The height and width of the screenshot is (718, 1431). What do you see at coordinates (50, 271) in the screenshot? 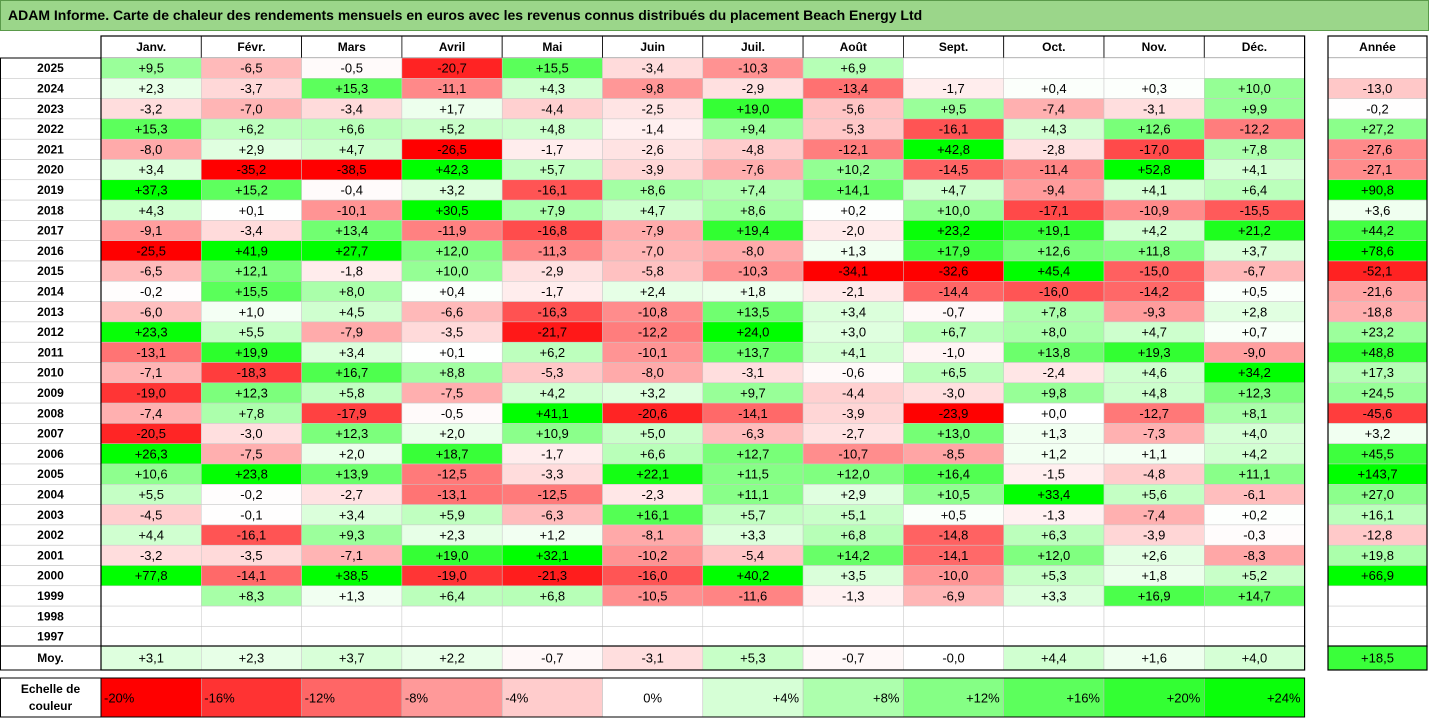
I see `year-label: 2015` at bounding box center [50, 271].